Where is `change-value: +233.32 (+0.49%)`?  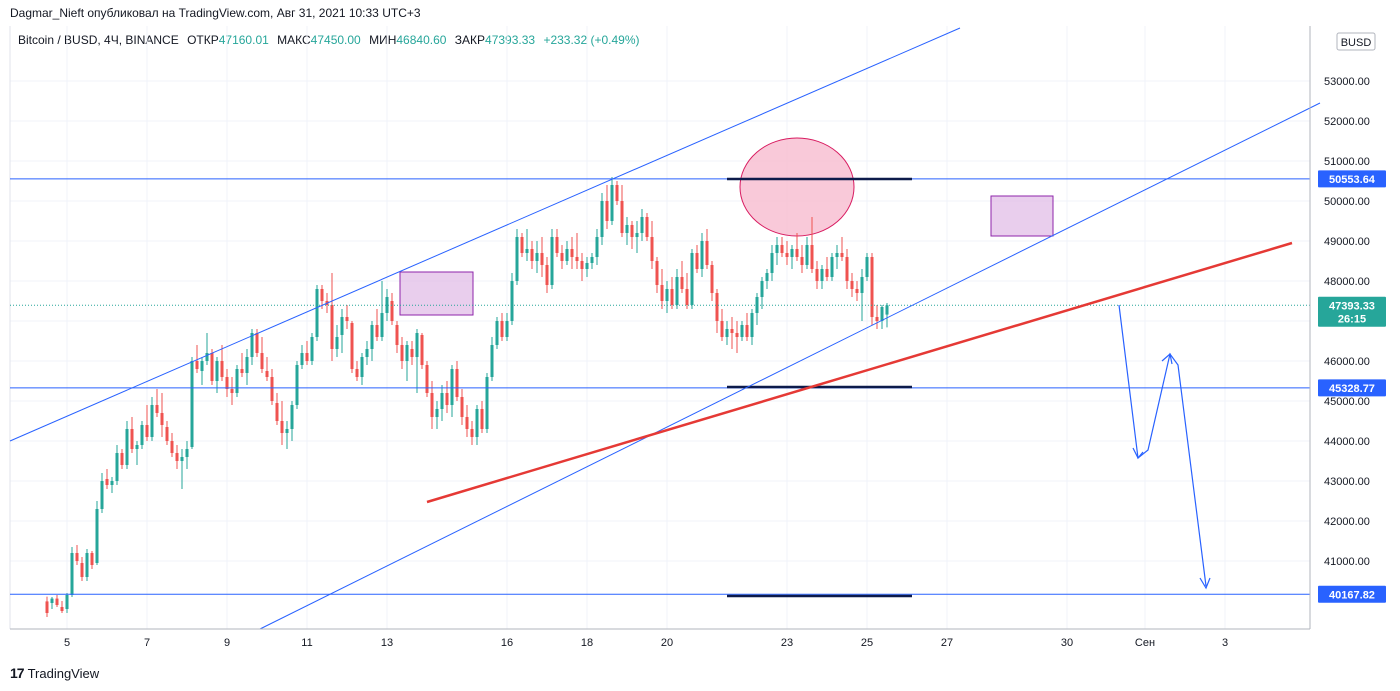 change-value: +233.32 (+0.49%) is located at coordinates (591, 40).